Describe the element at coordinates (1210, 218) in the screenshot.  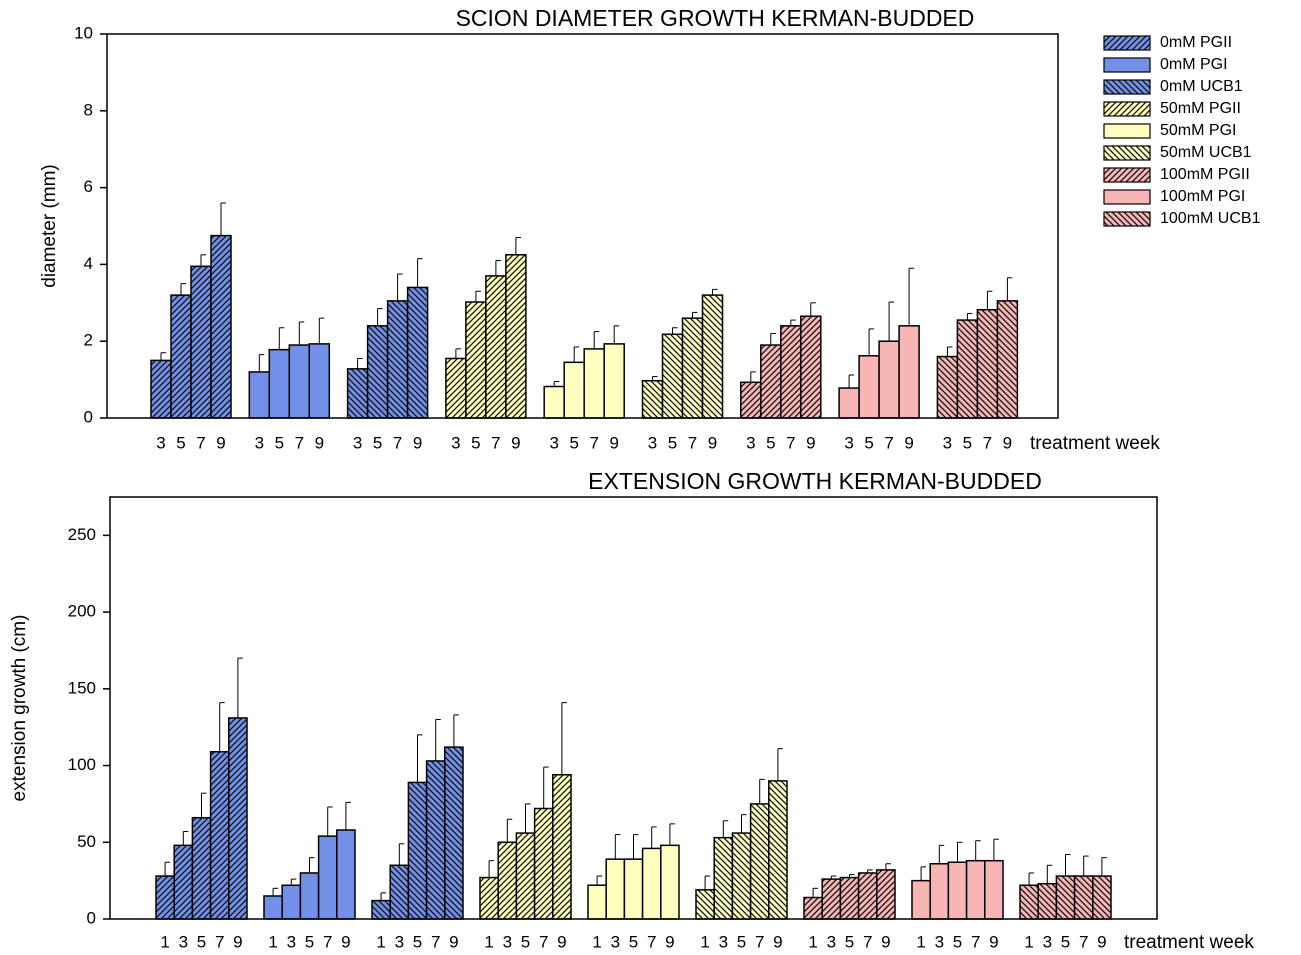
I see `legend-label: 100mM UCB1` at that location.